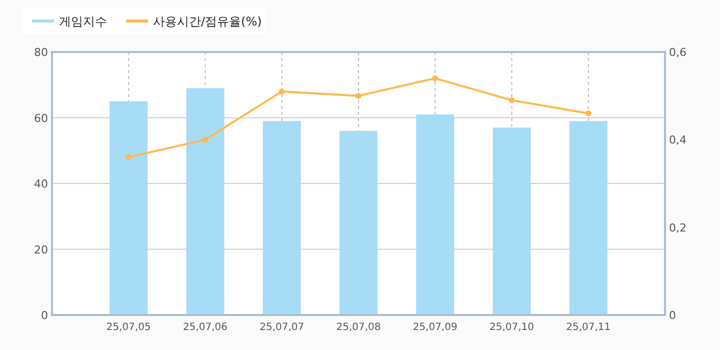  What do you see at coordinates (41, 184) in the screenshot?
I see `y-tick-label: 40` at bounding box center [41, 184].